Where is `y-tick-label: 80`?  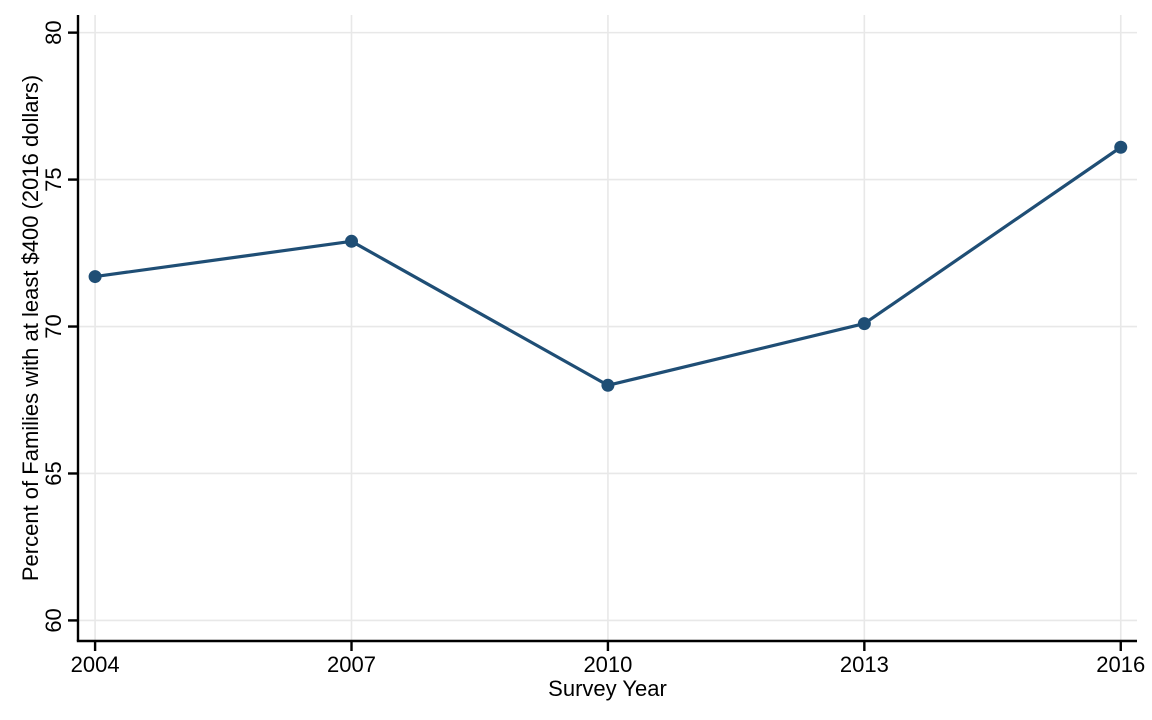
y-tick-label: 80 is located at coordinates (53, 32).